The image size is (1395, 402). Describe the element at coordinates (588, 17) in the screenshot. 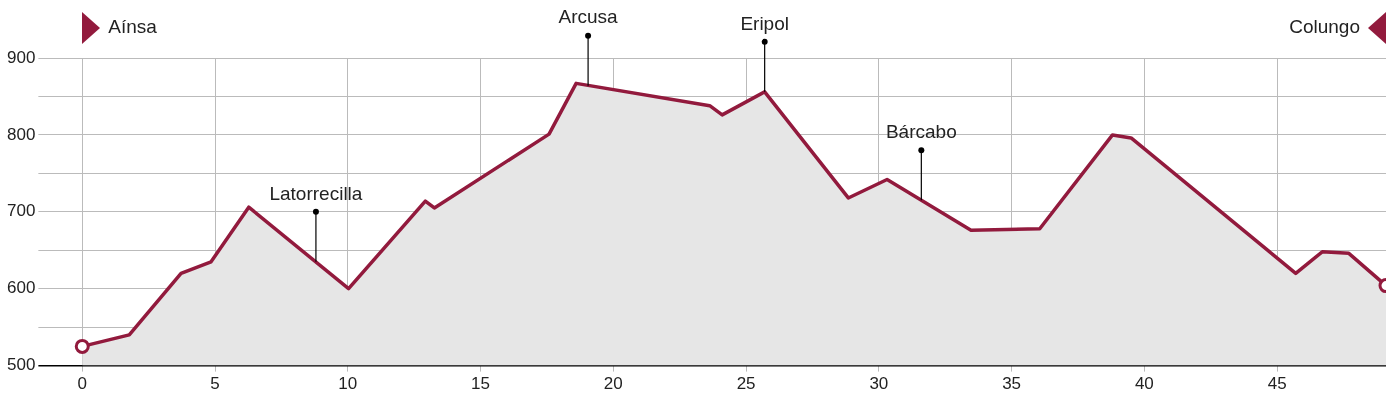

I see `annotation: Arcusa` at that location.